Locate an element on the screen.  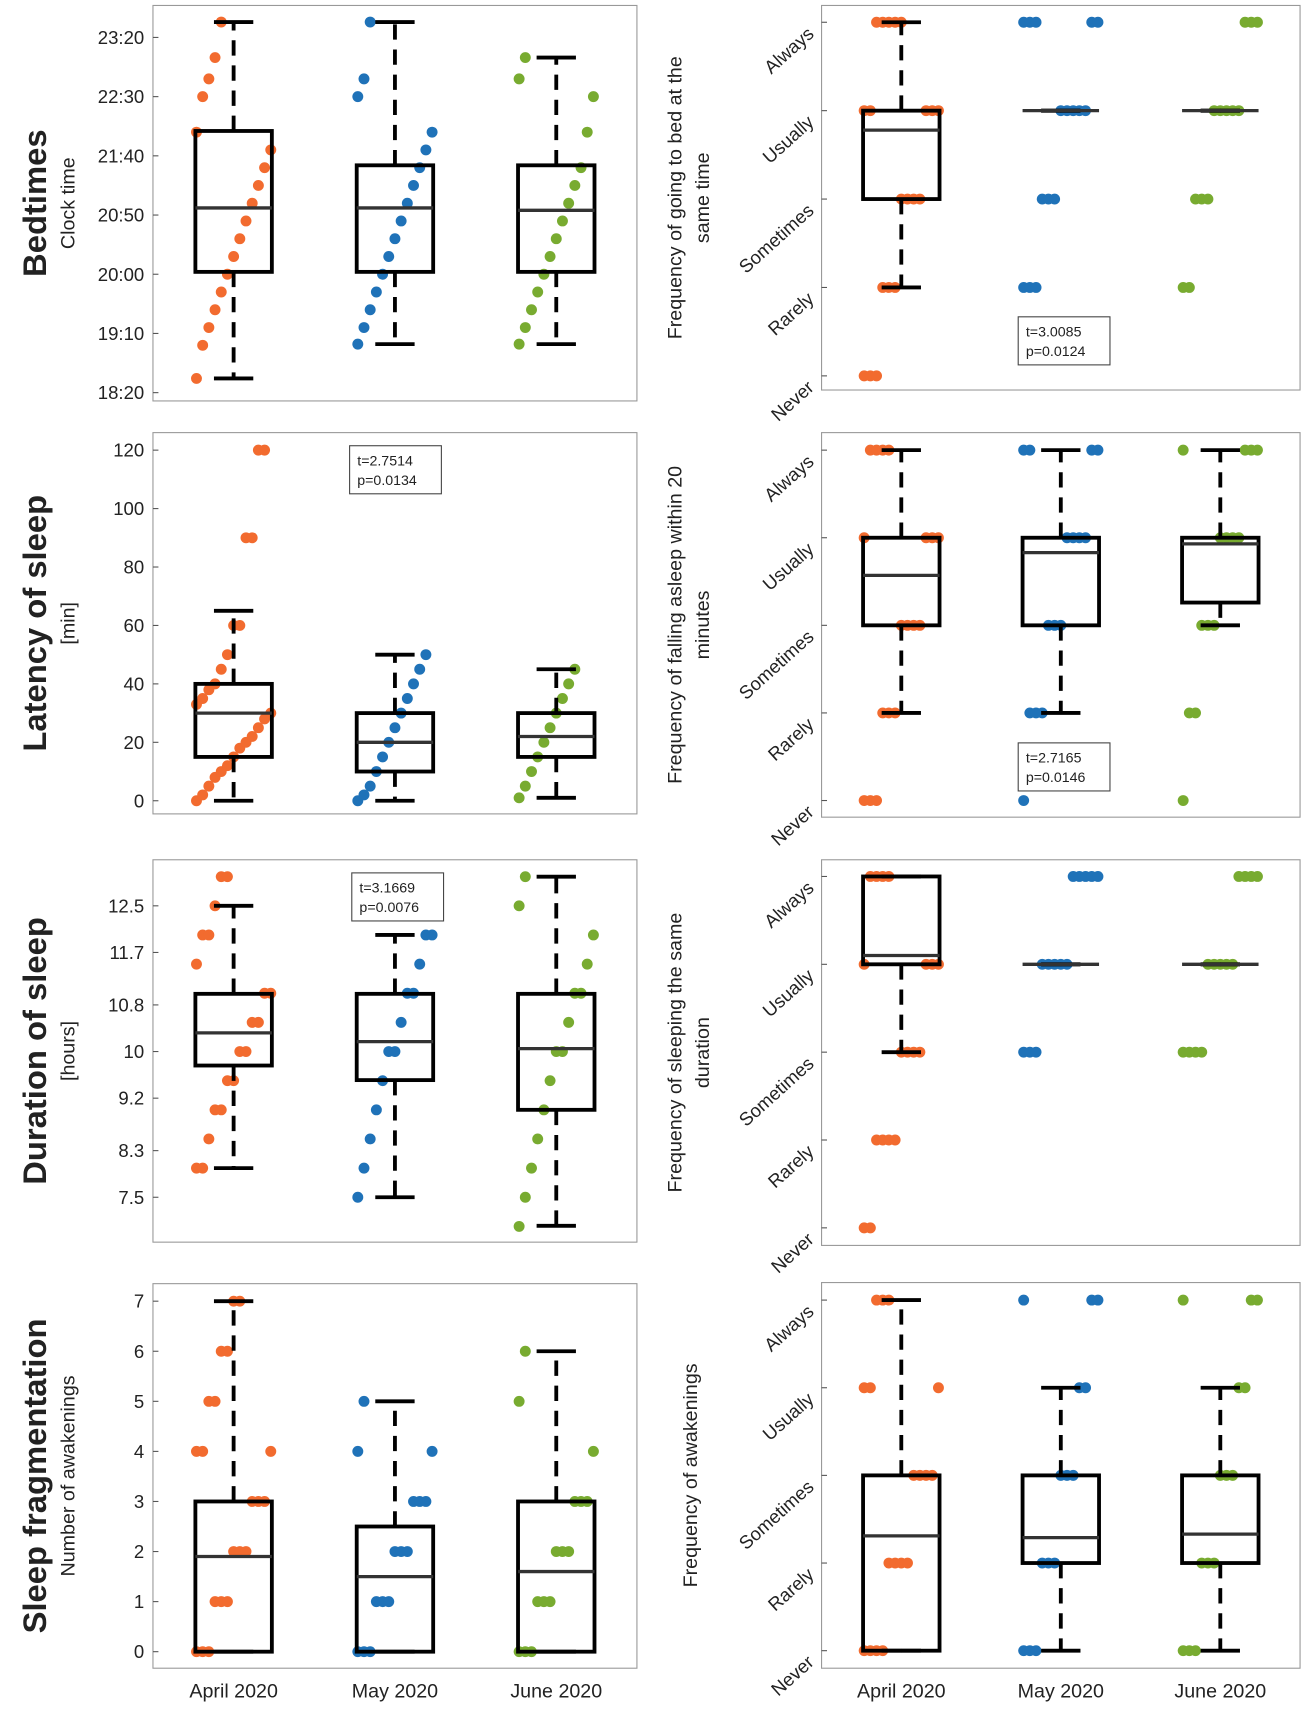
annotation-text: t=3.0085 is located at coordinates (1054, 332).